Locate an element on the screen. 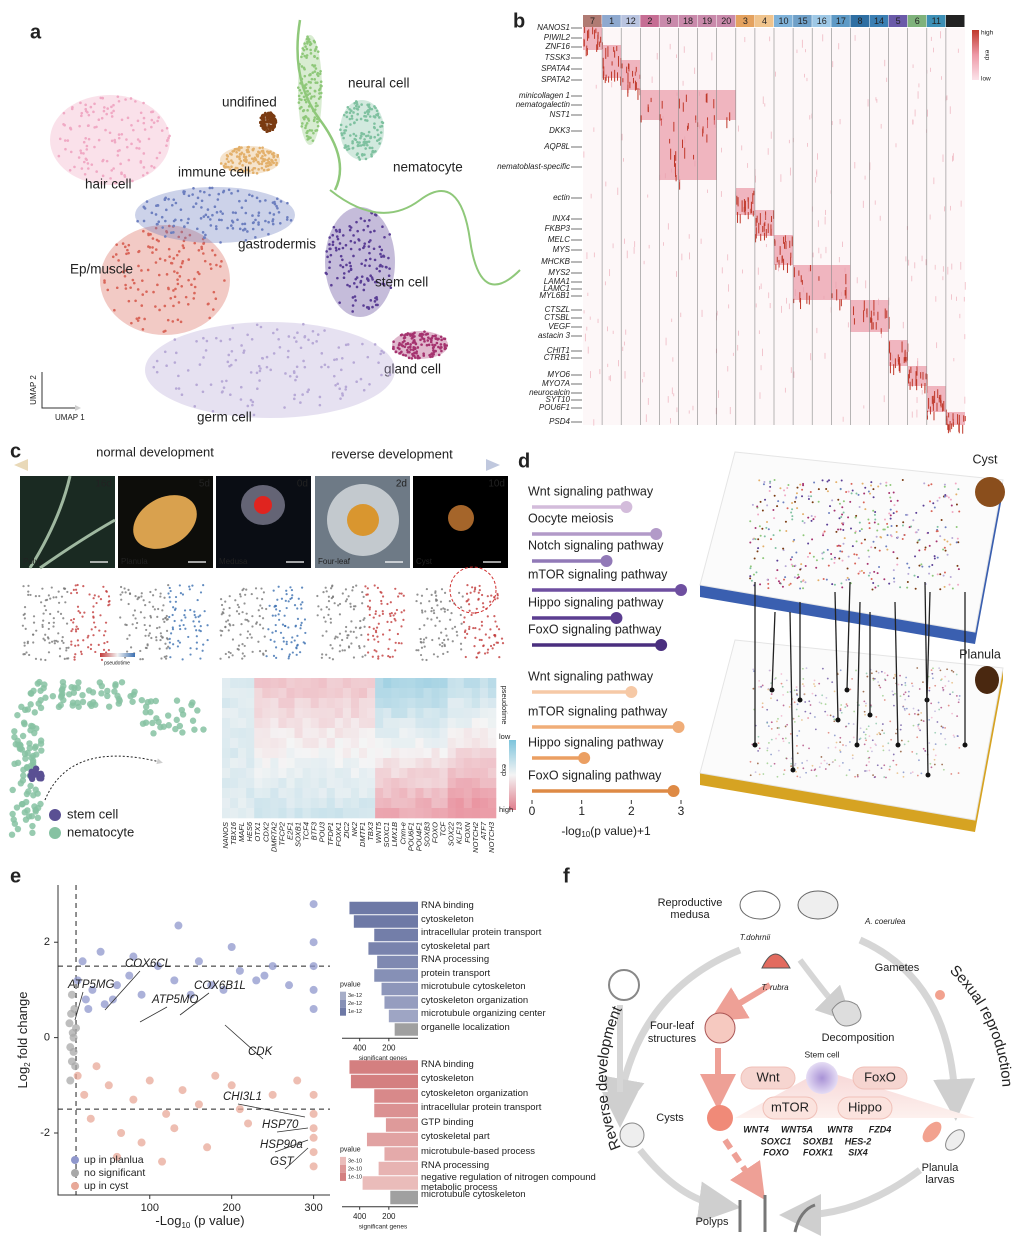  gene-label: OTX1 is located at coordinates (257, 832).